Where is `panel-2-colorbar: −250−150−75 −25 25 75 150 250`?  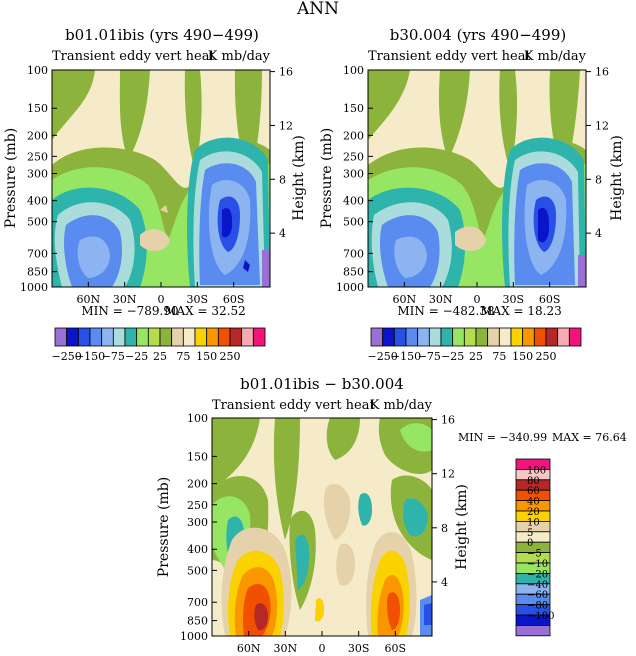 panel-2-colorbar: −250−150−75 −25 25 75 150 250 is located at coordinates (475, 345).